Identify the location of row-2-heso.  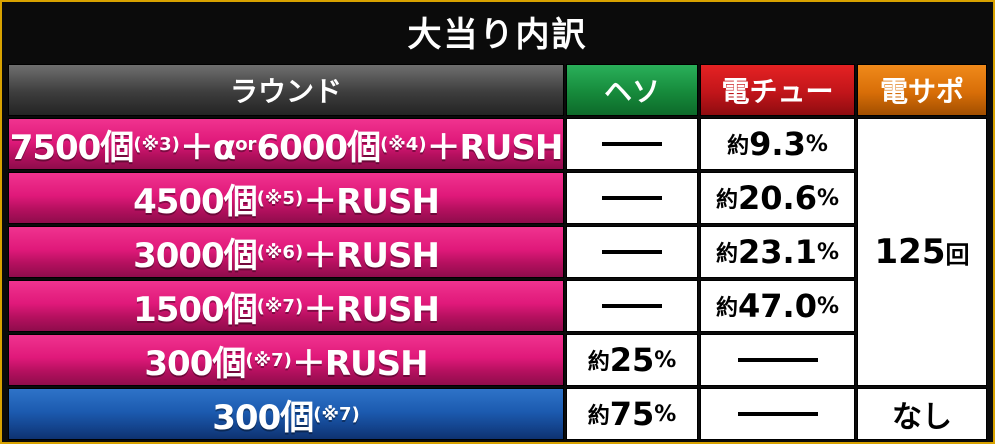
(632, 198).